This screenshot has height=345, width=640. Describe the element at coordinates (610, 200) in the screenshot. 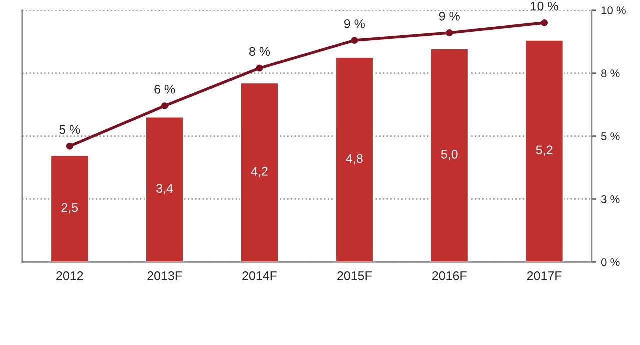

I see `y2-tick-label: 3 %` at that location.